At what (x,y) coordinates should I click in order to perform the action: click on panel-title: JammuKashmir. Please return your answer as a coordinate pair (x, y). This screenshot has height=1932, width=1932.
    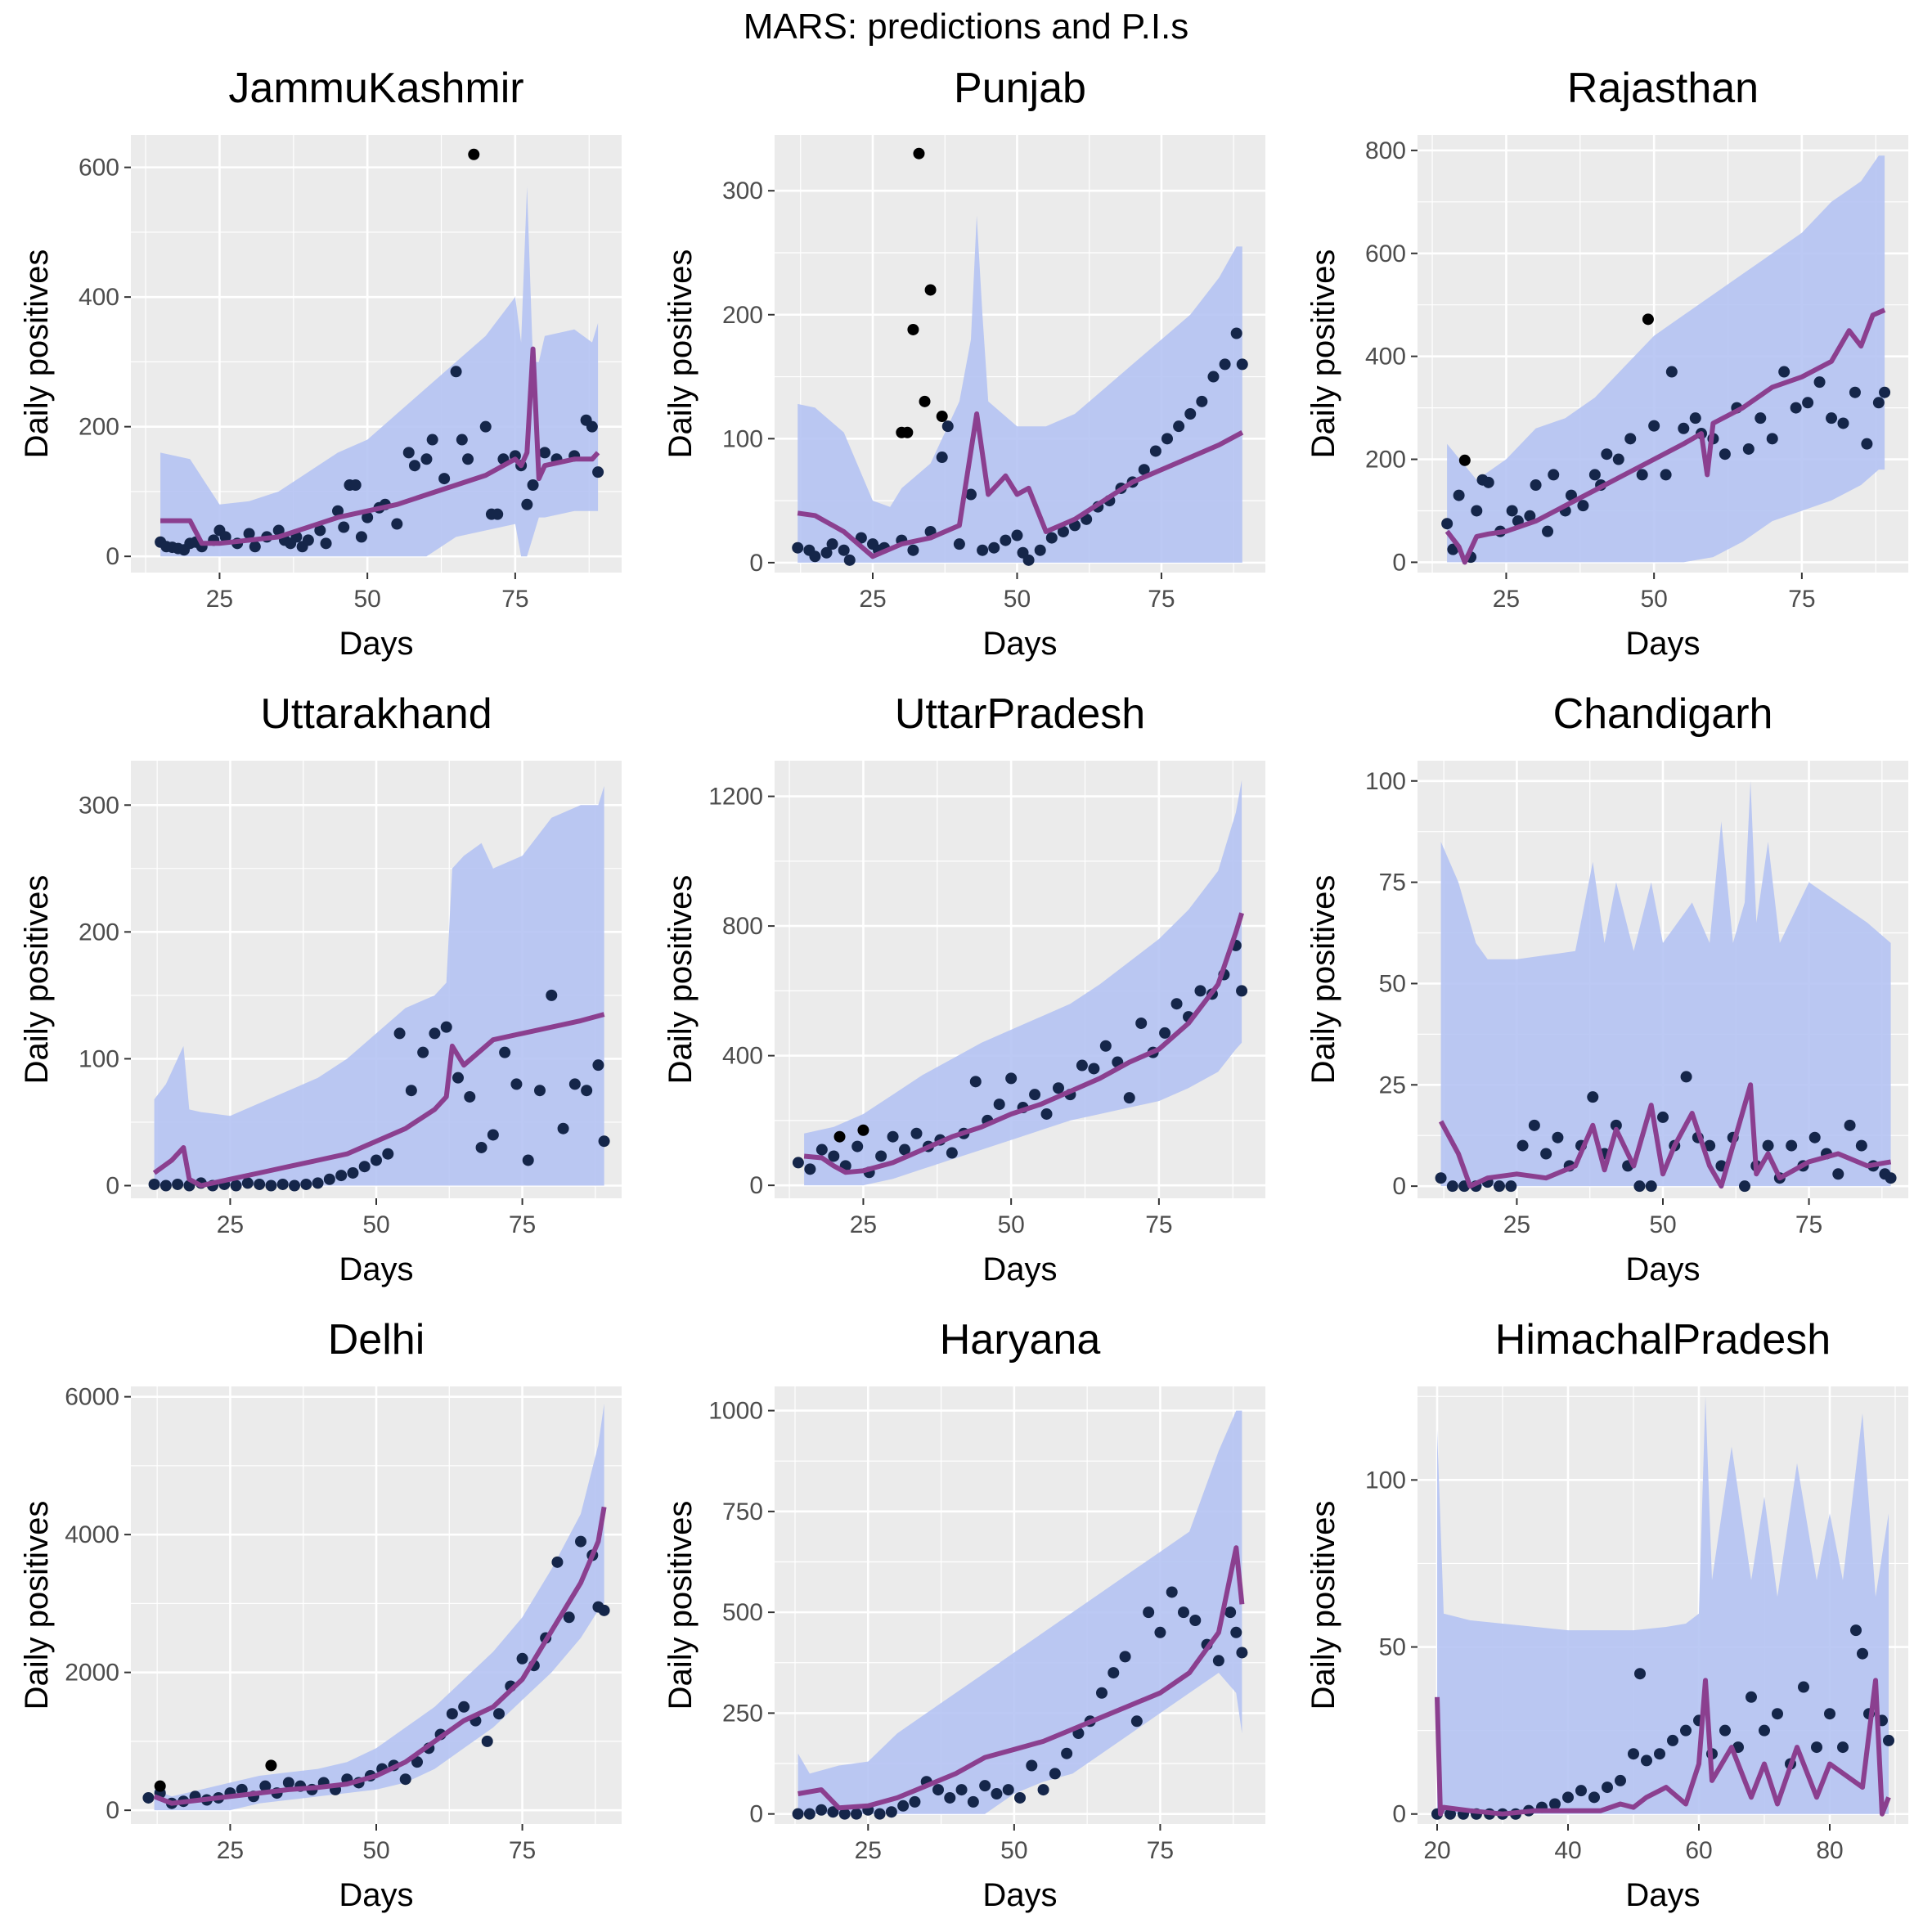
    Looking at the image, I should click on (376, 89).